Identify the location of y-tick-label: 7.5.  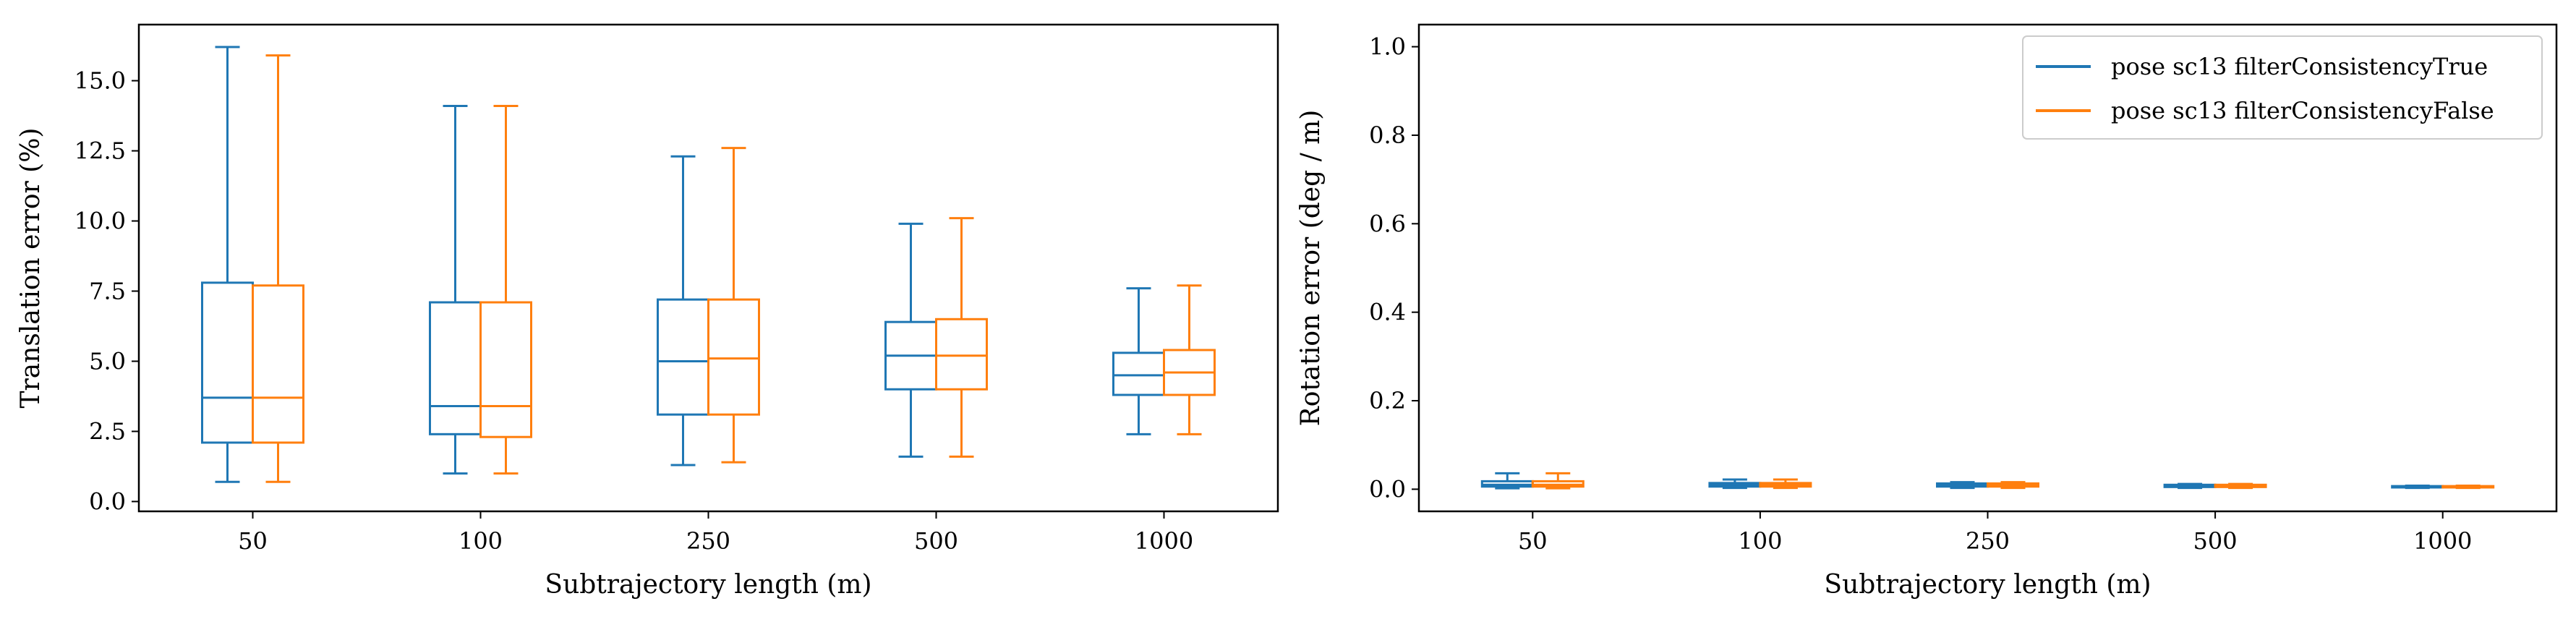
(107, 291).